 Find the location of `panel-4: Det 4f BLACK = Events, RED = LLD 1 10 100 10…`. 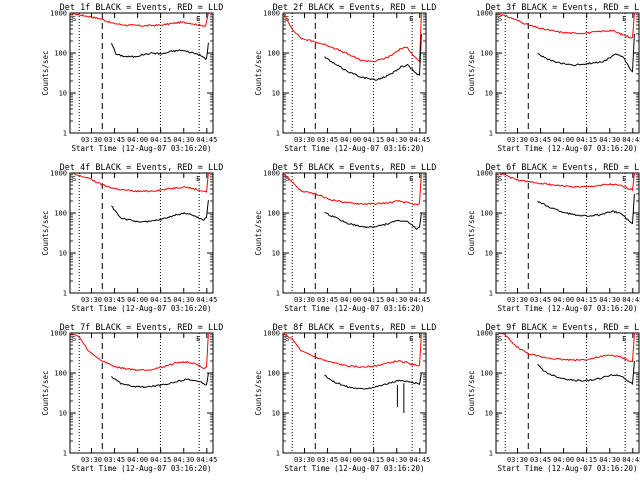

panel-4: Det 4f BLACK = Events, RED = LLD 1 10 100 10… is located at coordinates (132, 238).